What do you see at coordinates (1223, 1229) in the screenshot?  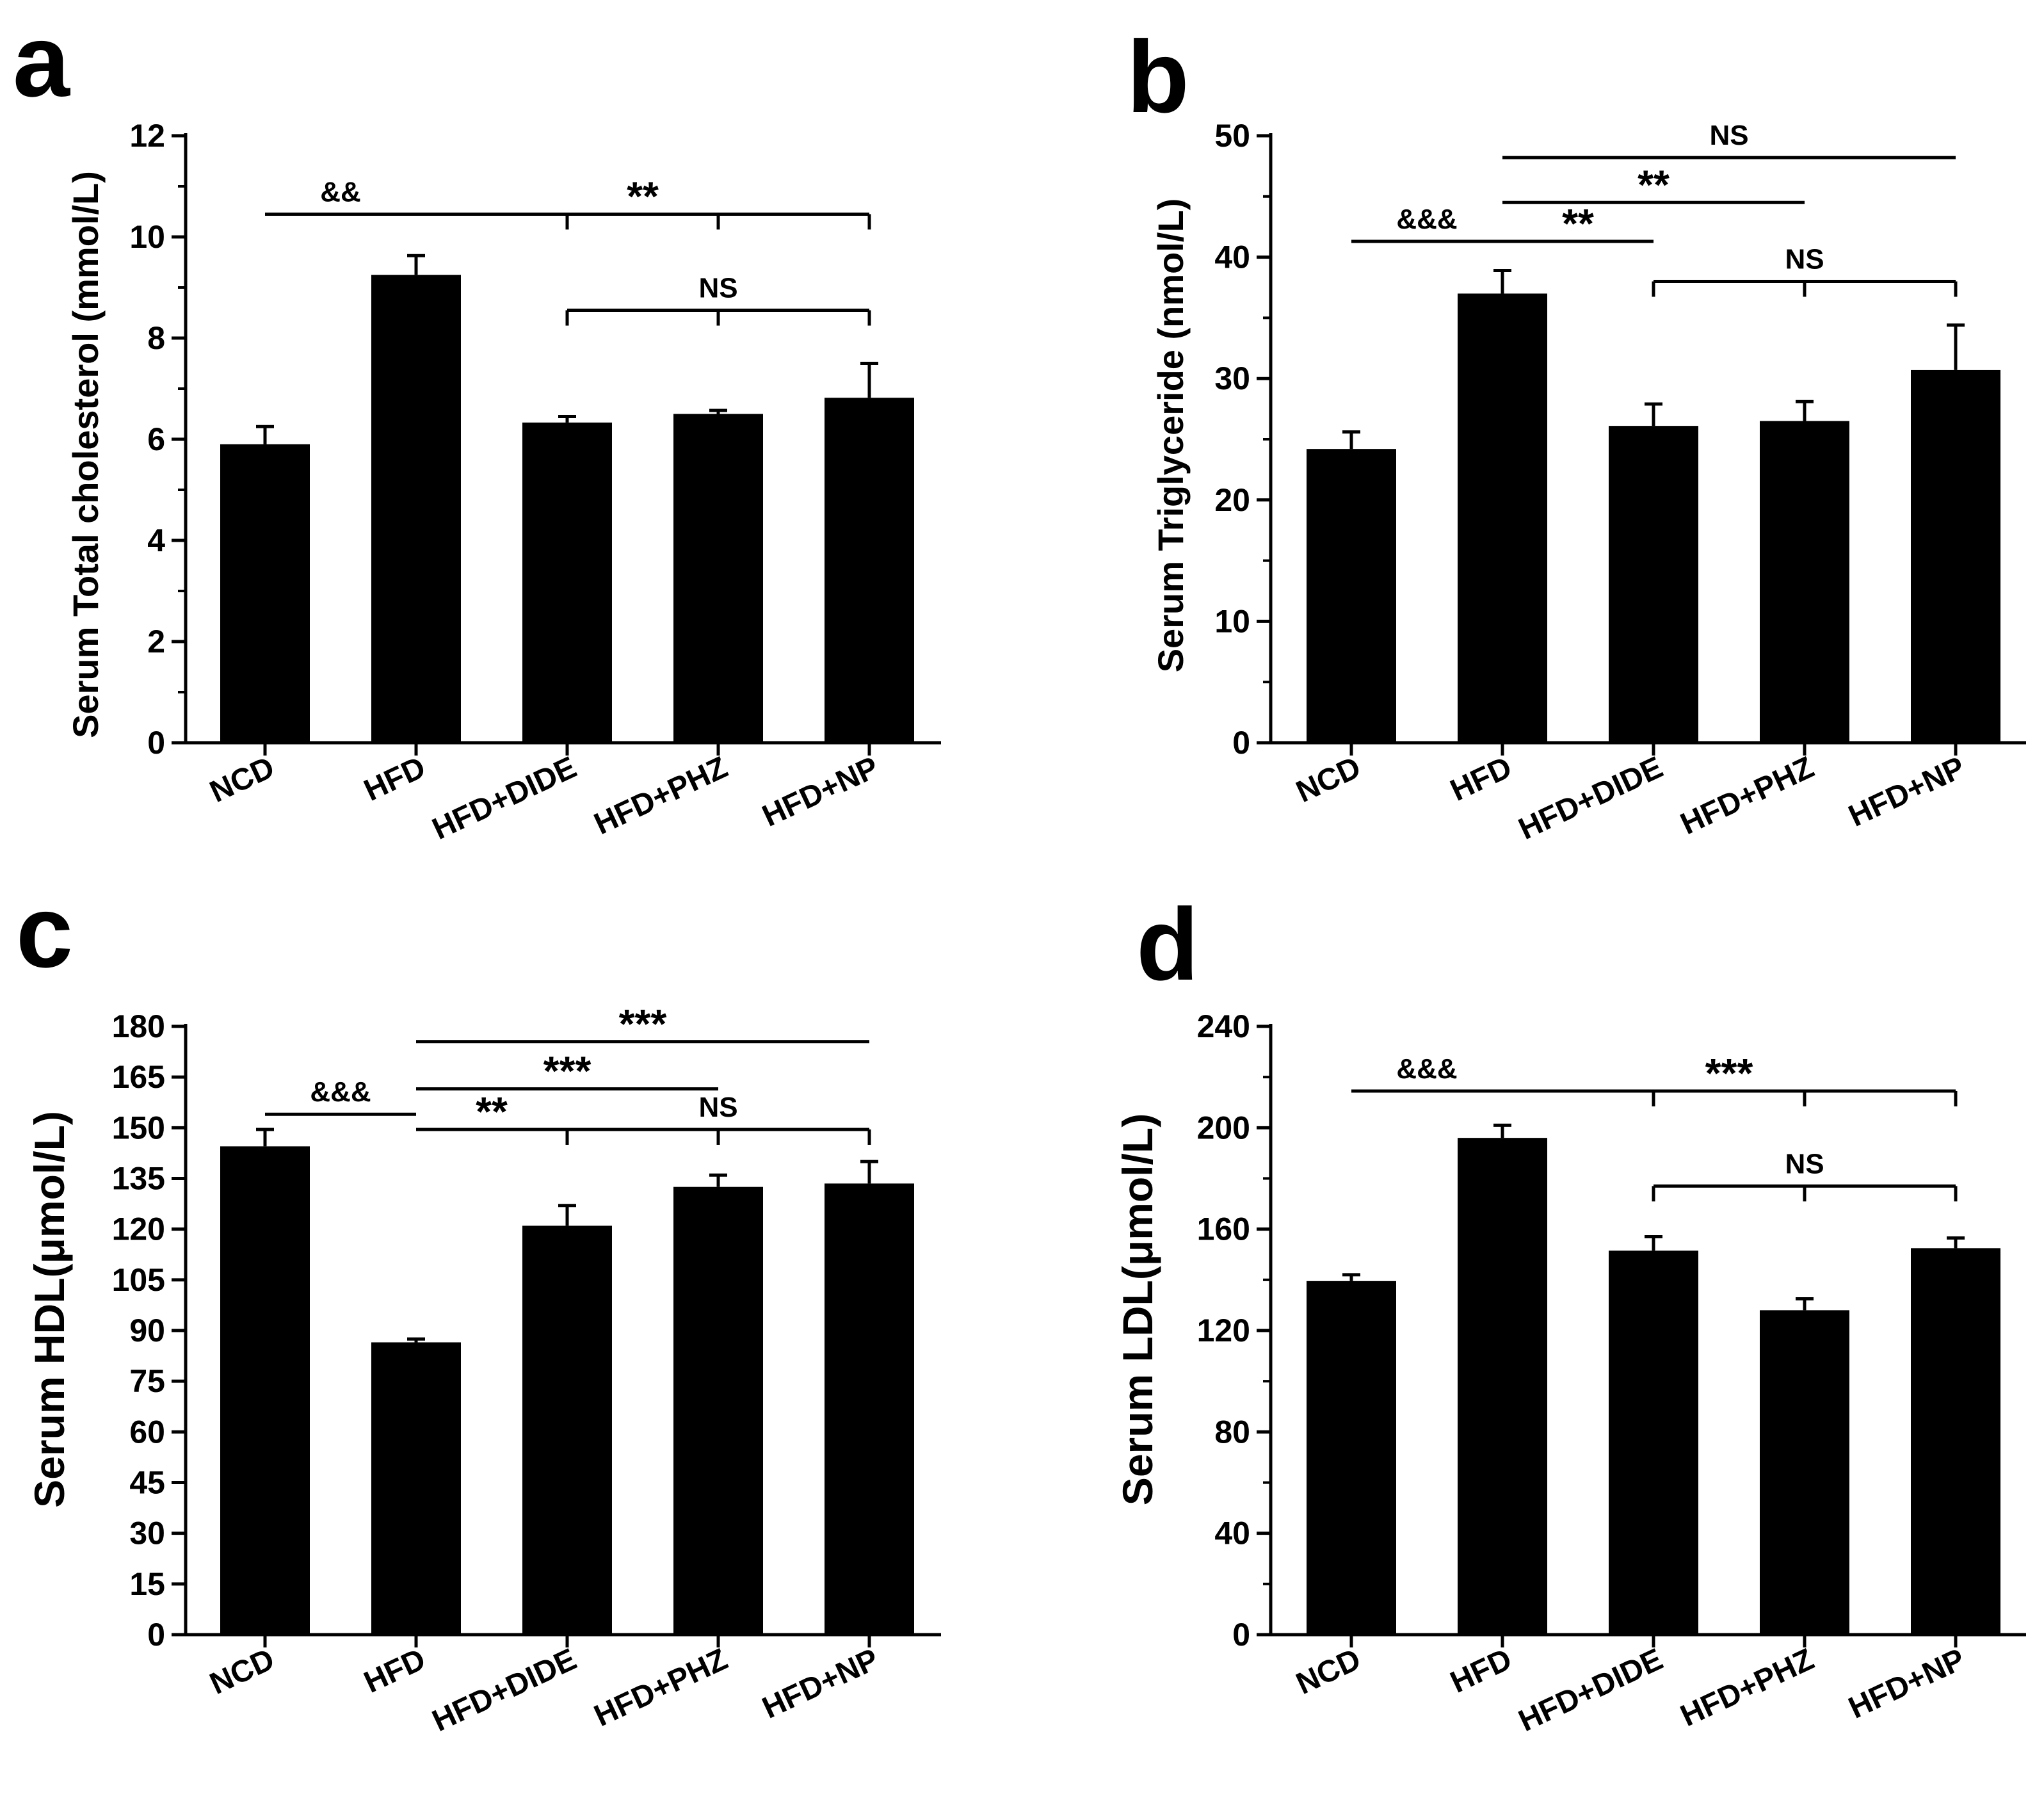 I see `y-tick-label: 160` at bounding box center [1223, 1229].